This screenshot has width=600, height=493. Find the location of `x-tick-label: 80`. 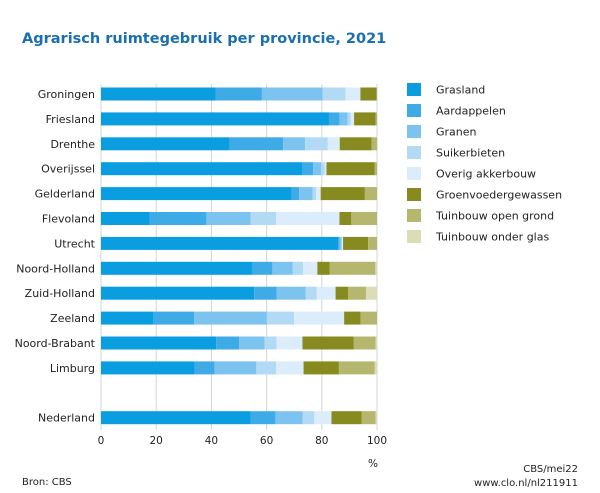

x-tick-label: 80 is located at coordinates (321, 441).